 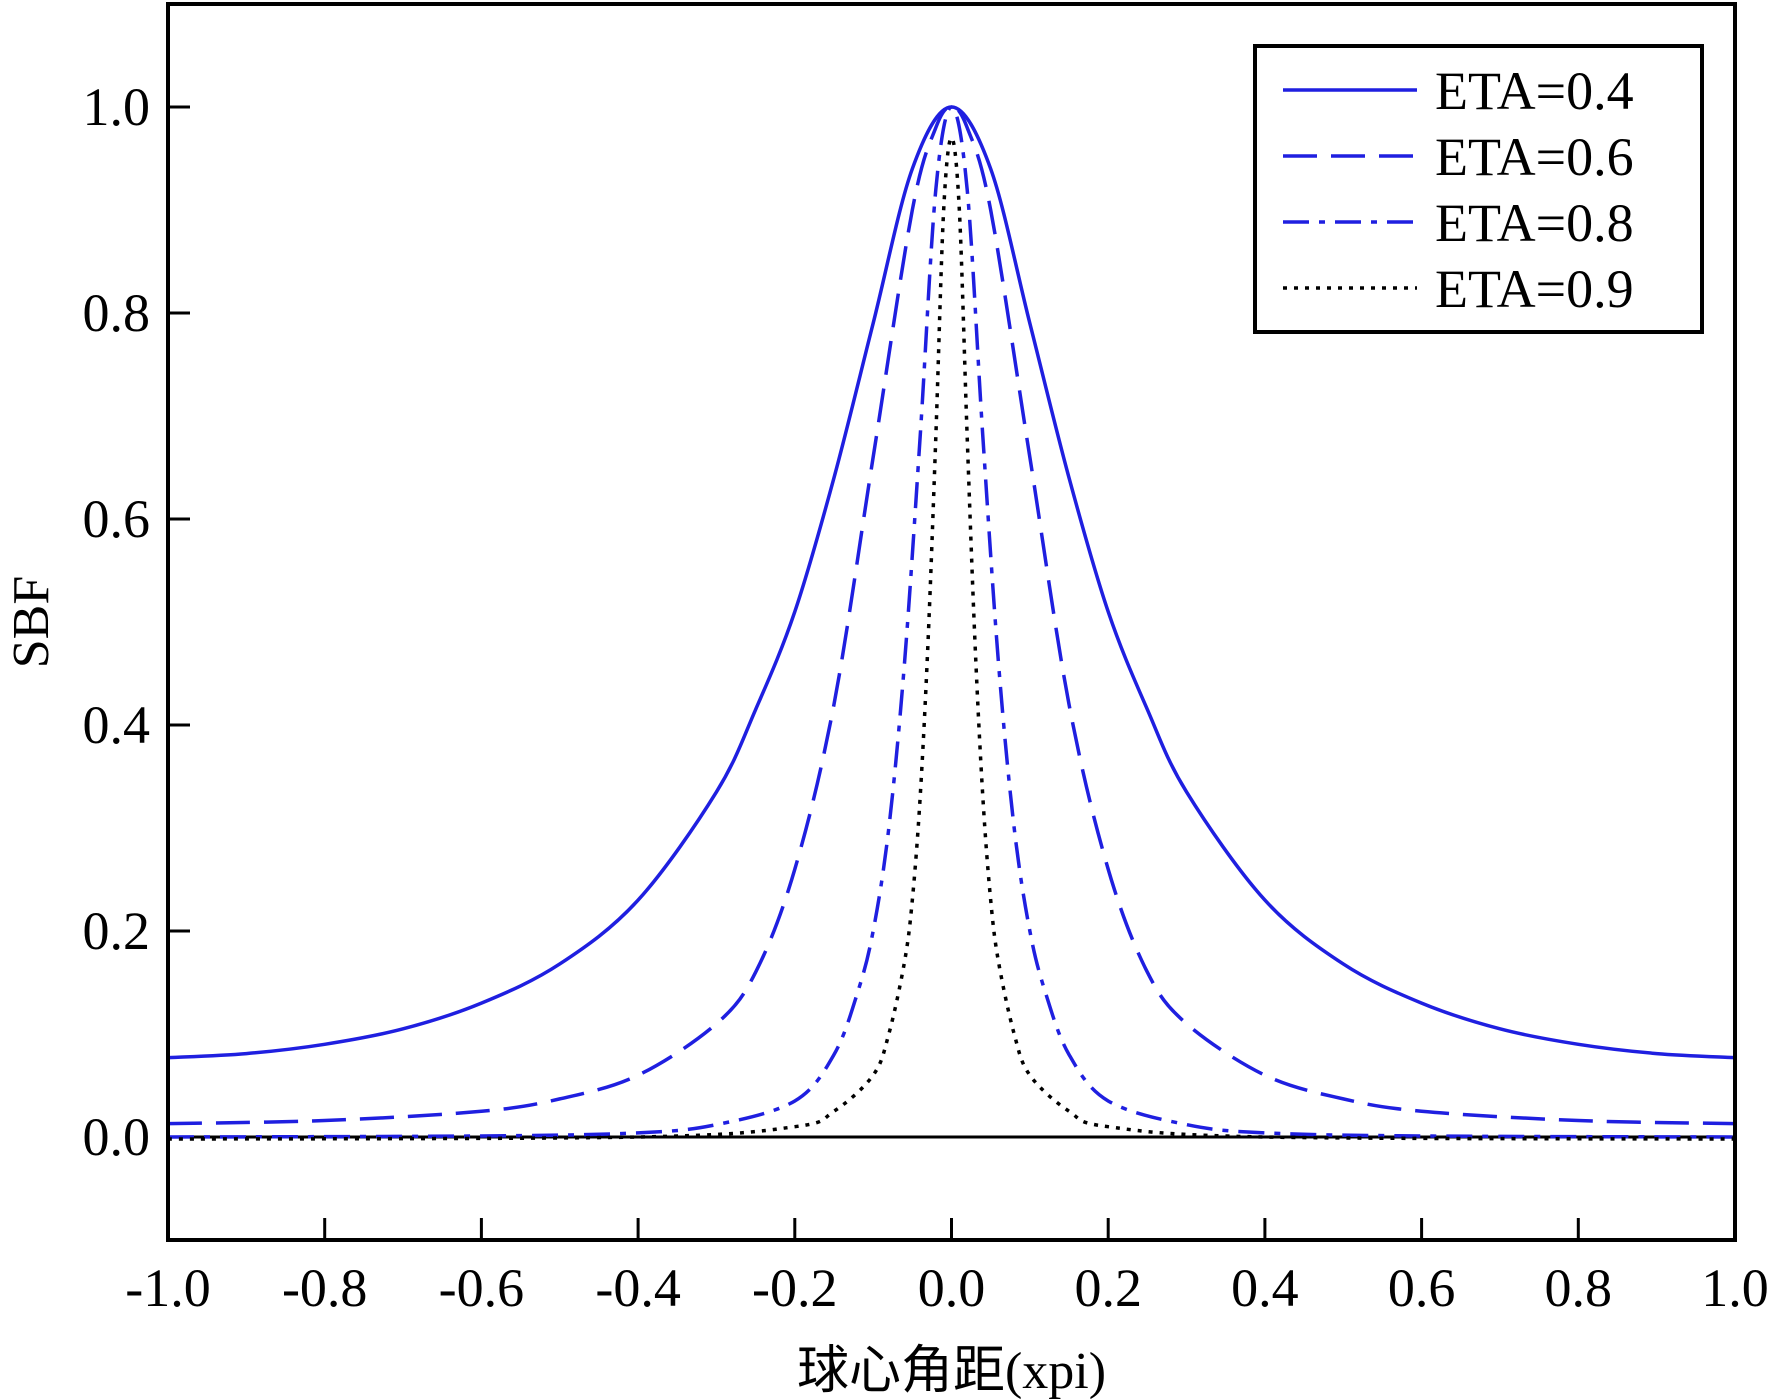 What do you see at coordinates (136, 622) in the screenshot?
I see `y-axis-ticks: 0.0 0.2 0.4 0.6 0.8 1.0` at bounding box center [136, 622].